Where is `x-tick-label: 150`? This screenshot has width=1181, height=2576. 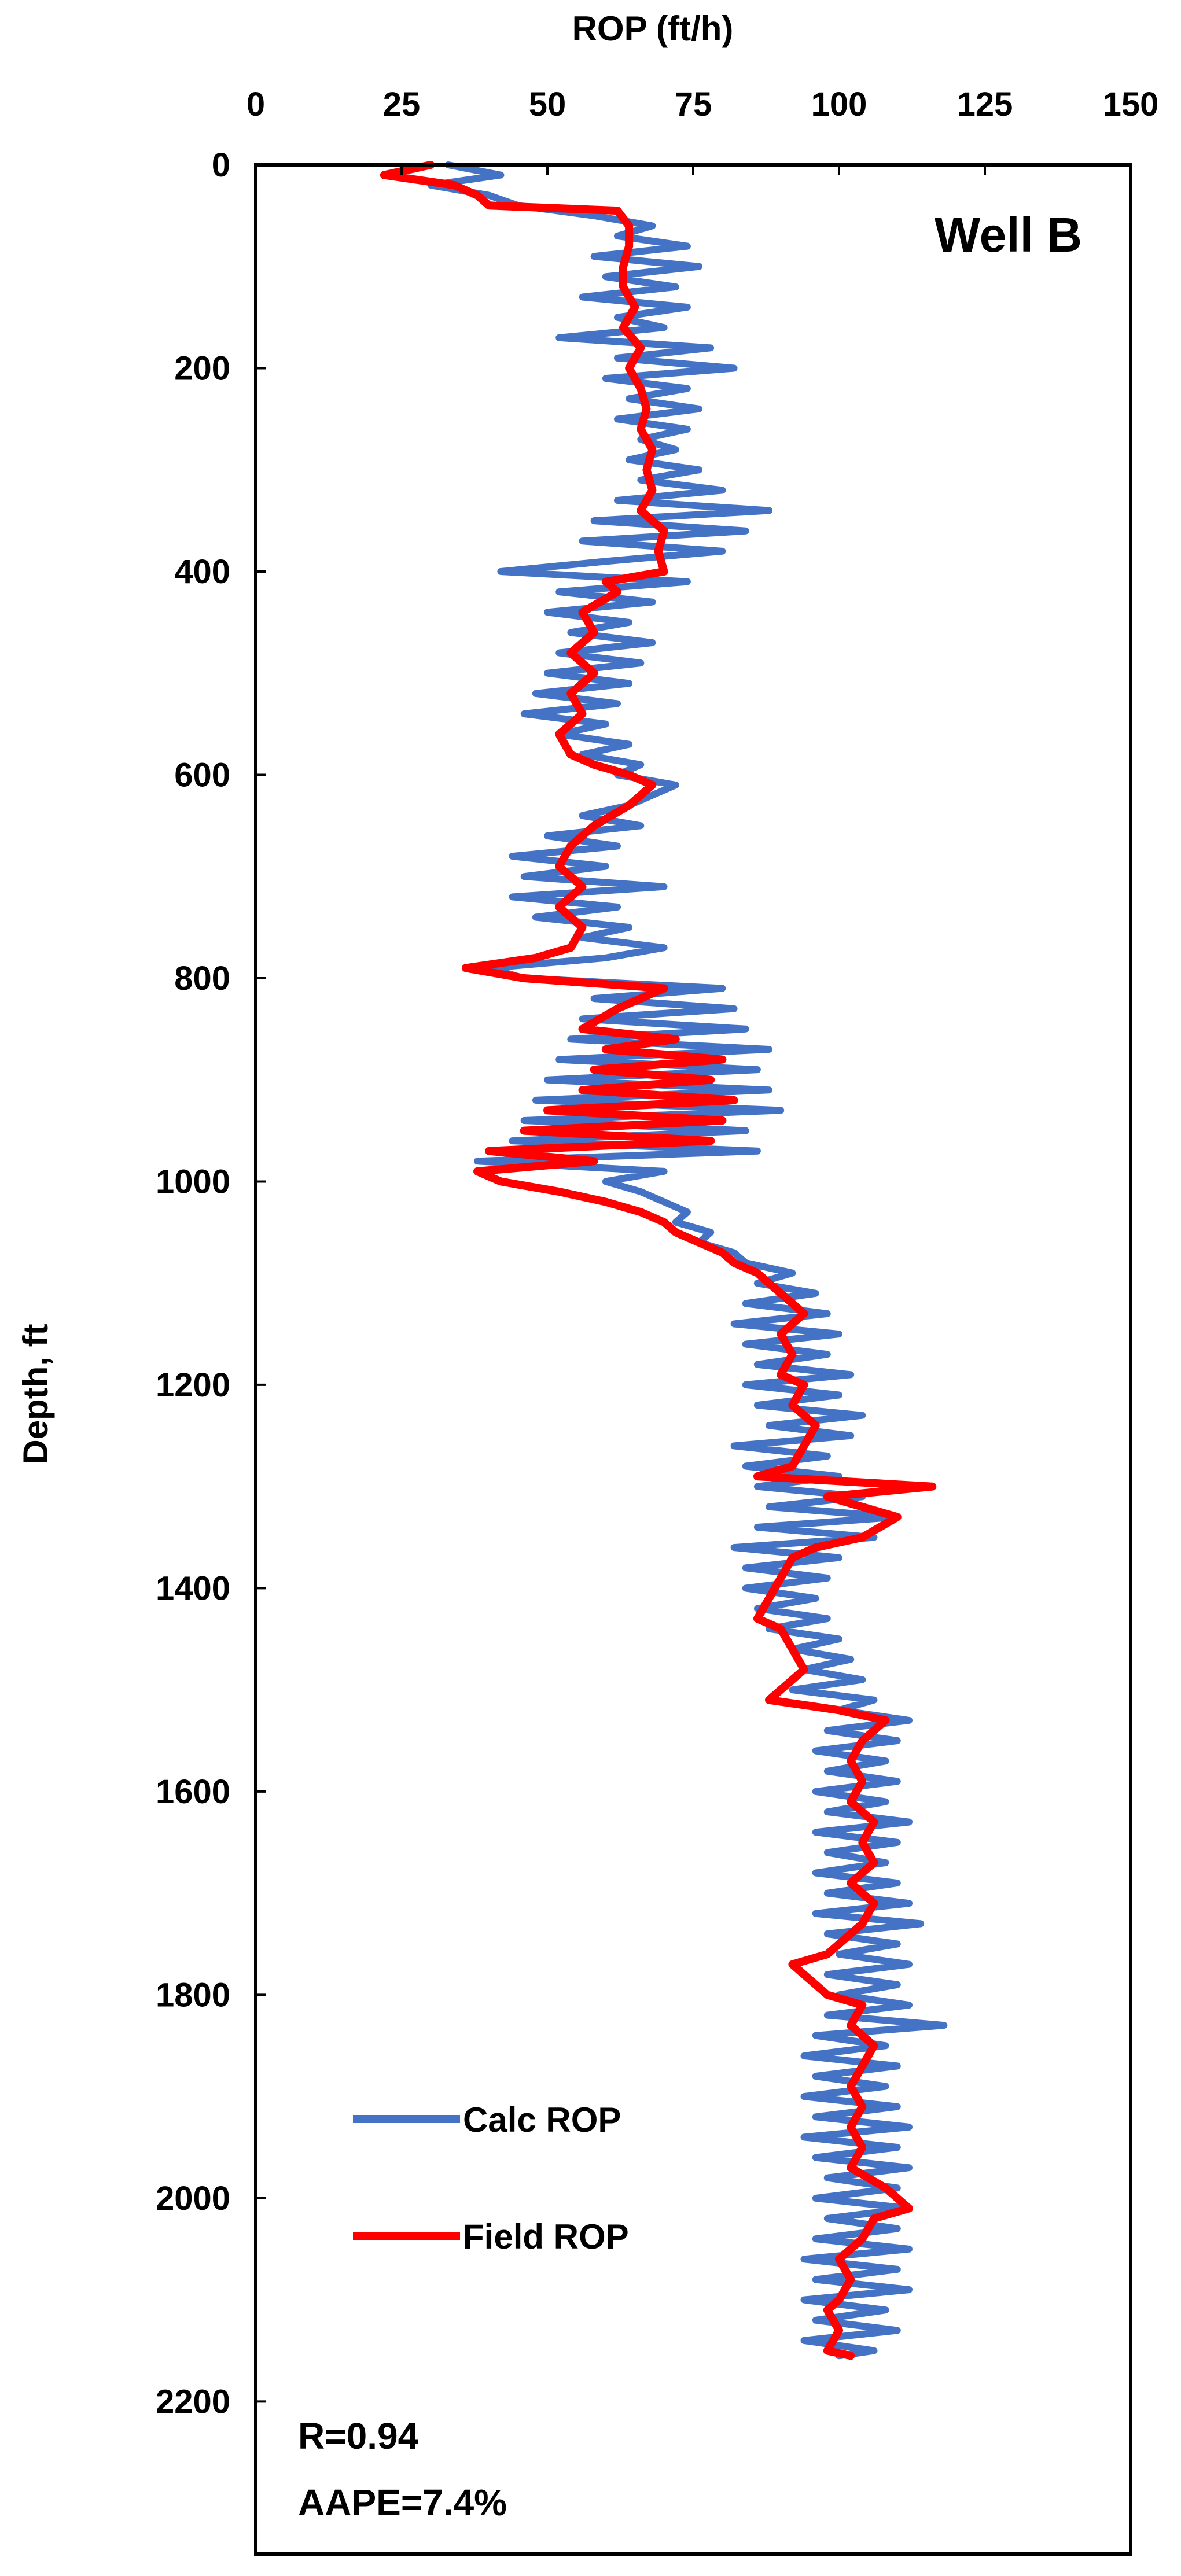
x-tick-label: 150 is located at coordinates (1131, 104).